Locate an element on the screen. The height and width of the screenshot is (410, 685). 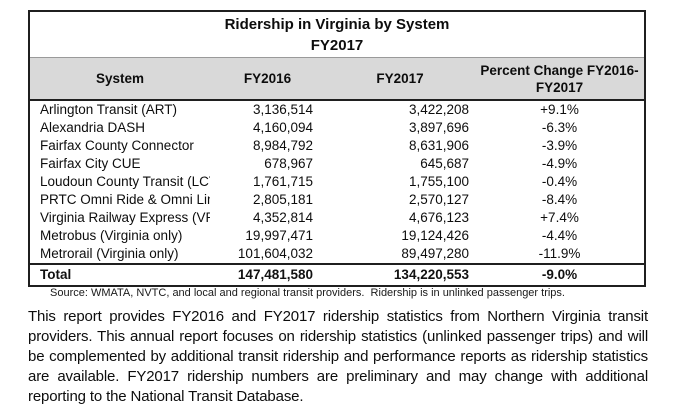
table-footer: Total 147,481,580 134,220,553 -9.0% is located at coordinates (337, 274).